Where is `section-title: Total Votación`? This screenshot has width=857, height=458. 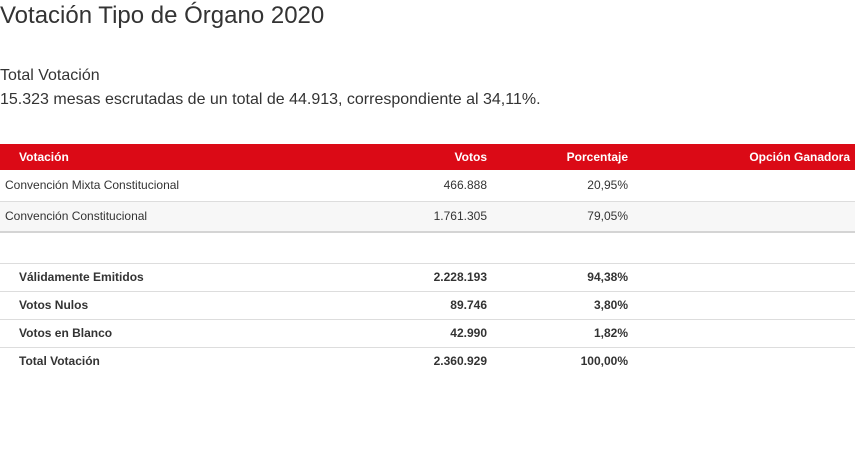 section-title: Total Votación is located at coordinates (50, 75).